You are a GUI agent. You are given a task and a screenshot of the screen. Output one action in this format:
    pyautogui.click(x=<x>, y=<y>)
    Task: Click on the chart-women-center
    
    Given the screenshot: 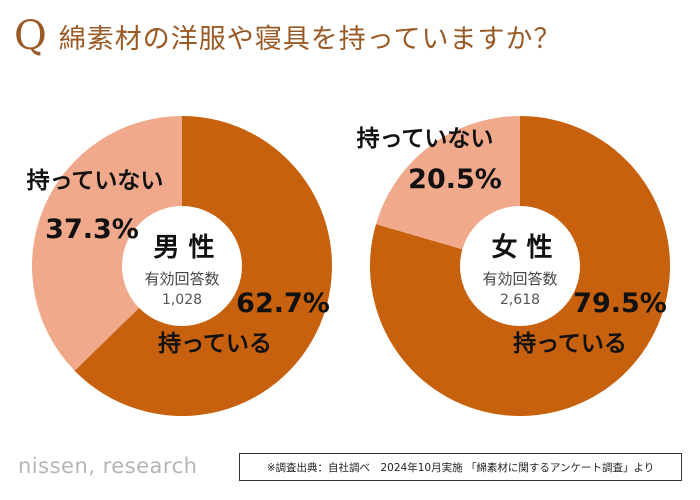 What is the action you would take?
    pyautogui.click(x=520, y=266)
    